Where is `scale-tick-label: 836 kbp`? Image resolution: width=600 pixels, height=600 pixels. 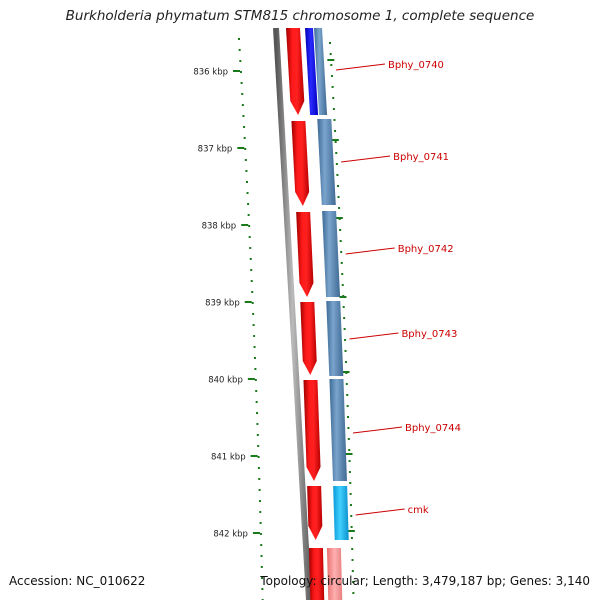 scale-tick-label: 836 kbp is located at coordinates (210, 73).